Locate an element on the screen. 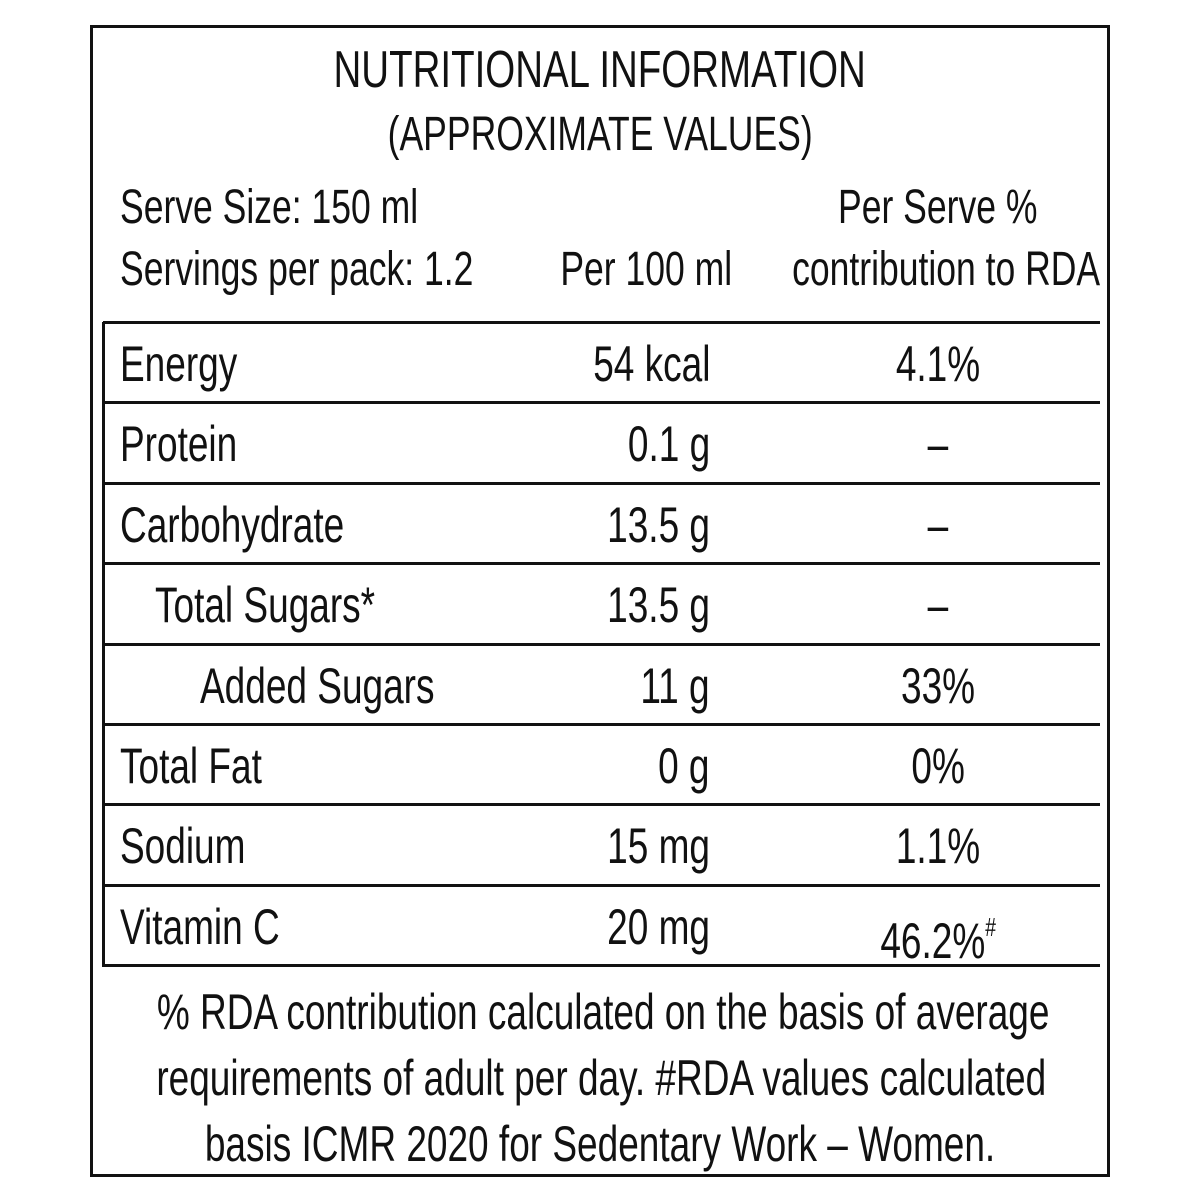 Image resolution: width=1200 pixels, height=1200 pixels. rda-value-text: 33% is located at coordinates (938, 686).